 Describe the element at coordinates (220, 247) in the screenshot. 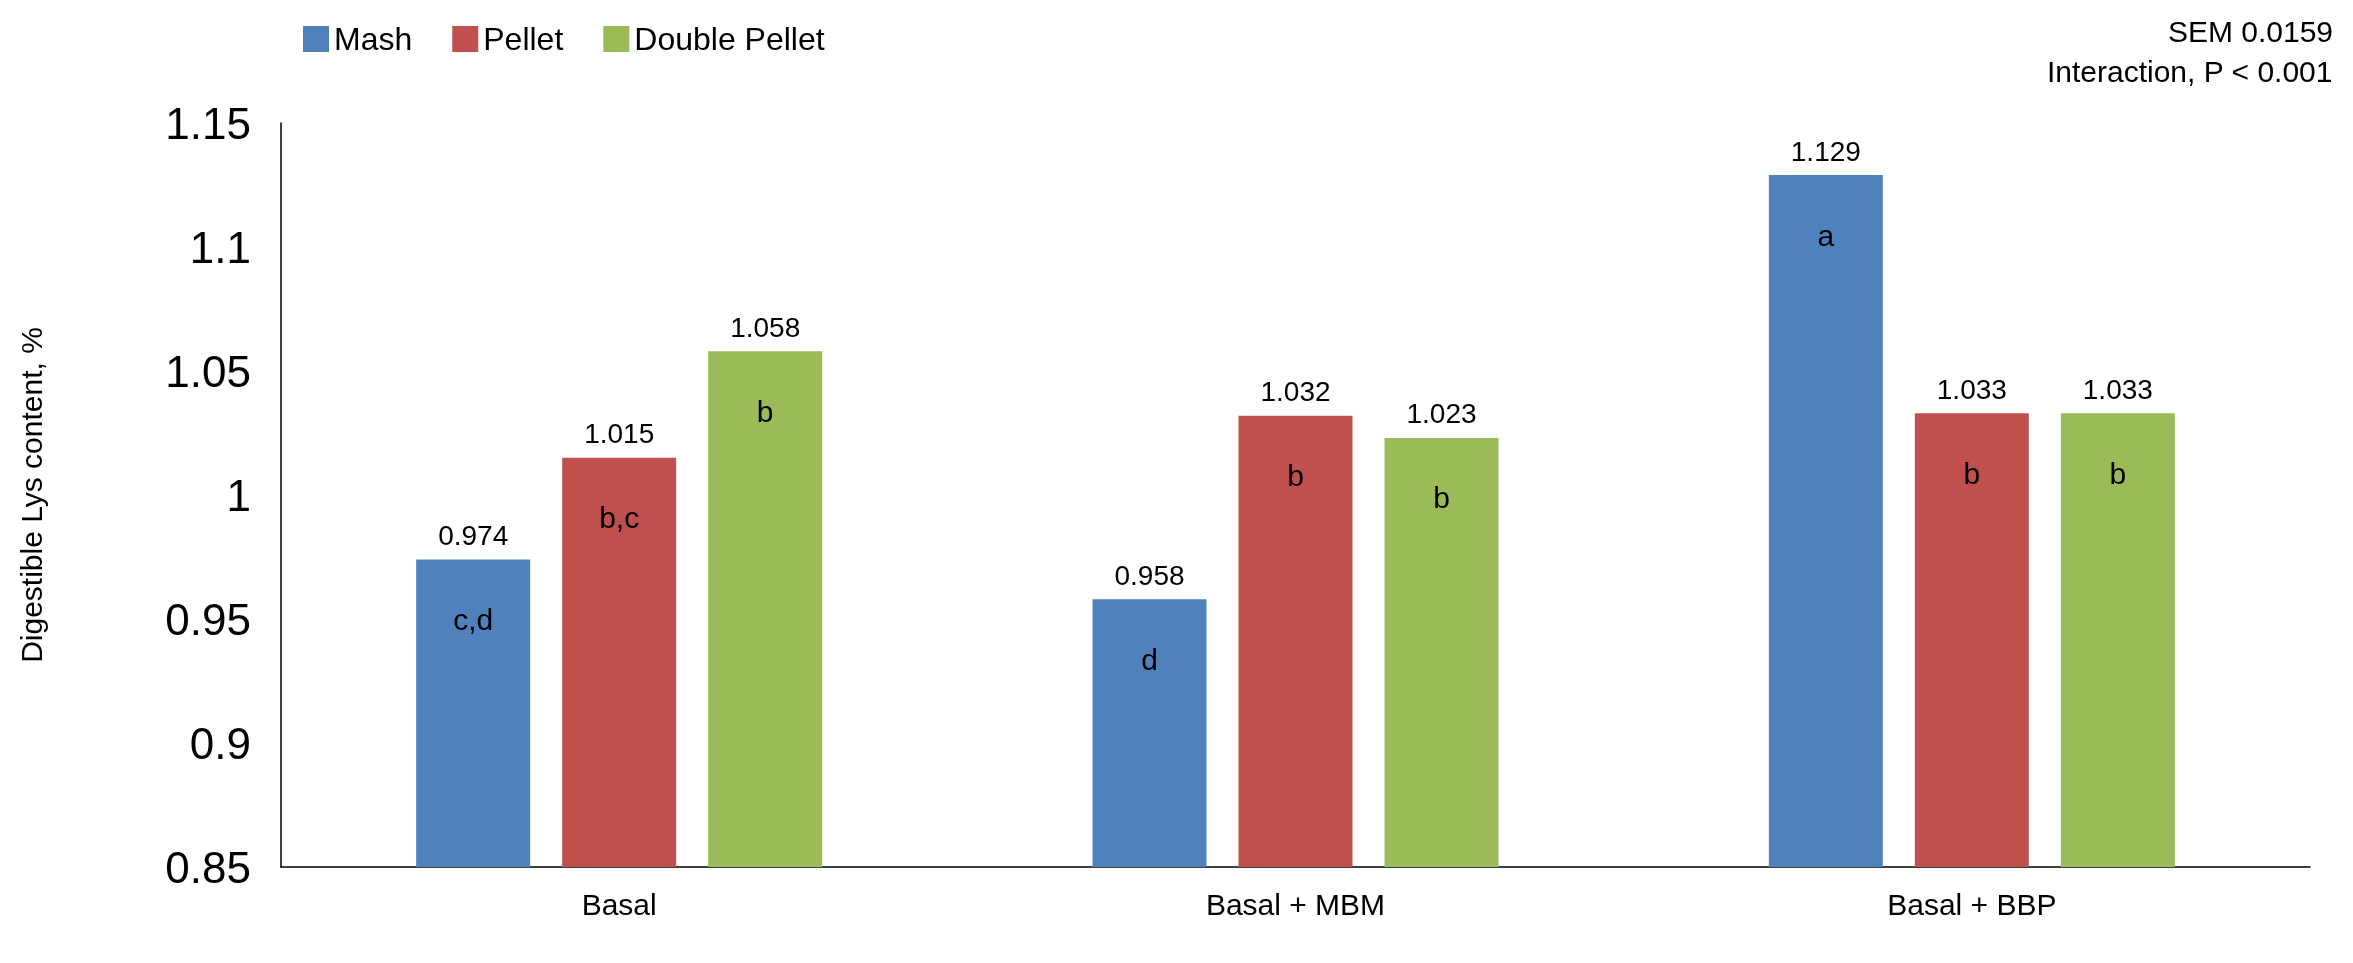

I see `y-tick-label: 1.1` at that location.